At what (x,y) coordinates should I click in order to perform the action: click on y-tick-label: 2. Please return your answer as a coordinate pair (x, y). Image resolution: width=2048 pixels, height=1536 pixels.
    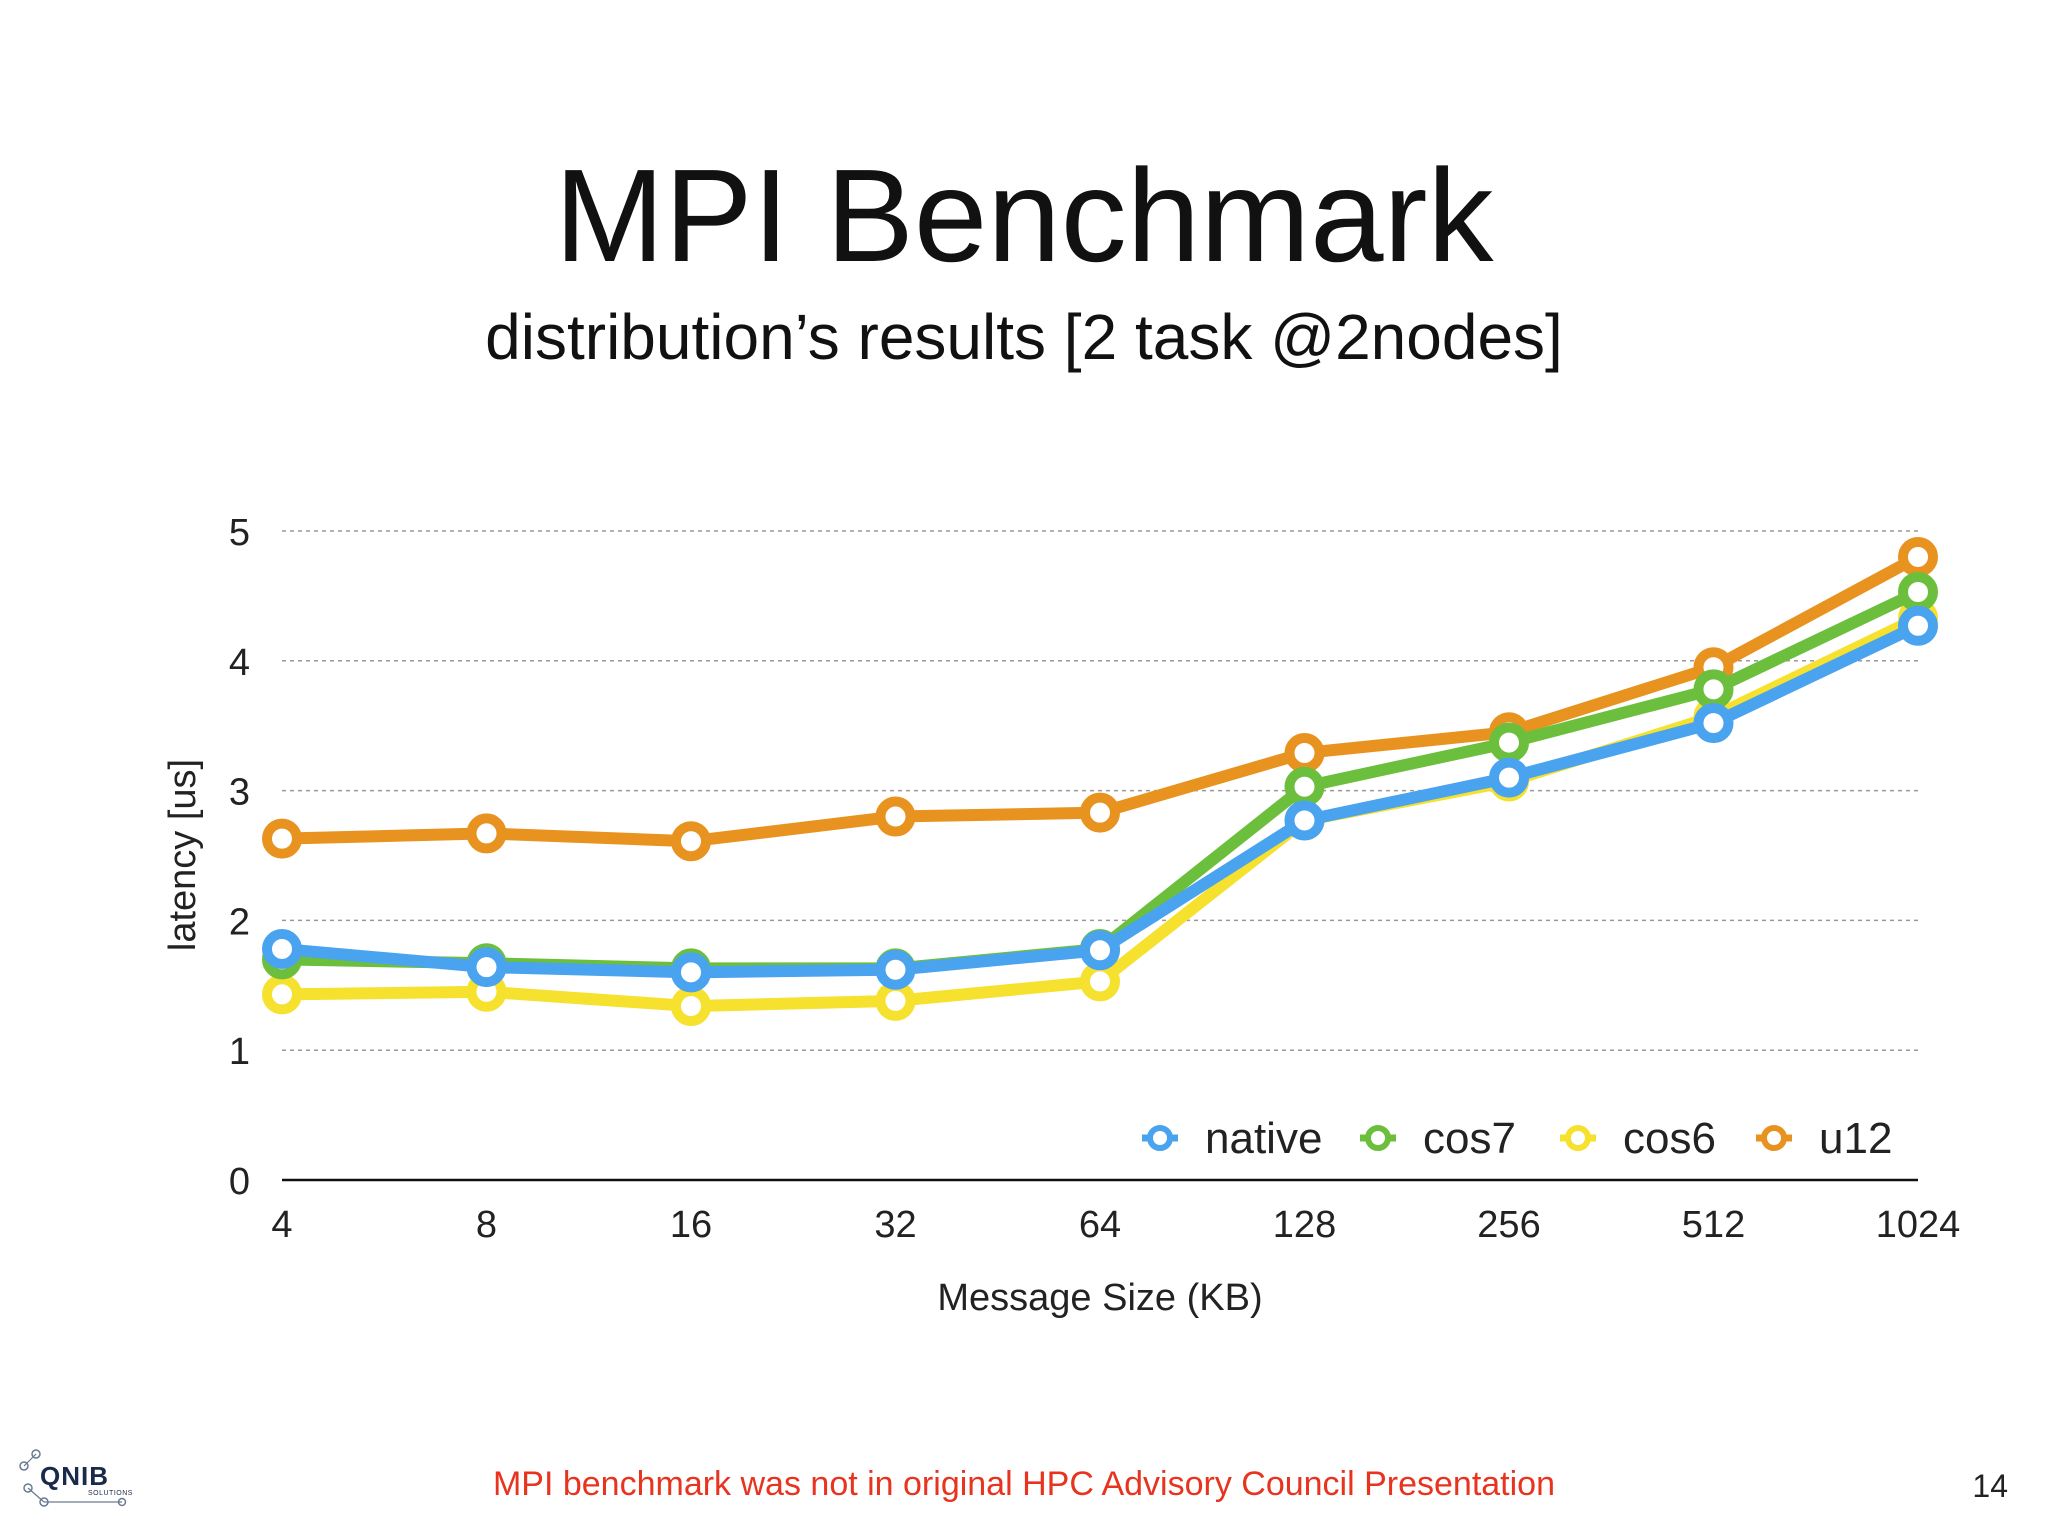
    Looking at the image, I should click on (239, 922).